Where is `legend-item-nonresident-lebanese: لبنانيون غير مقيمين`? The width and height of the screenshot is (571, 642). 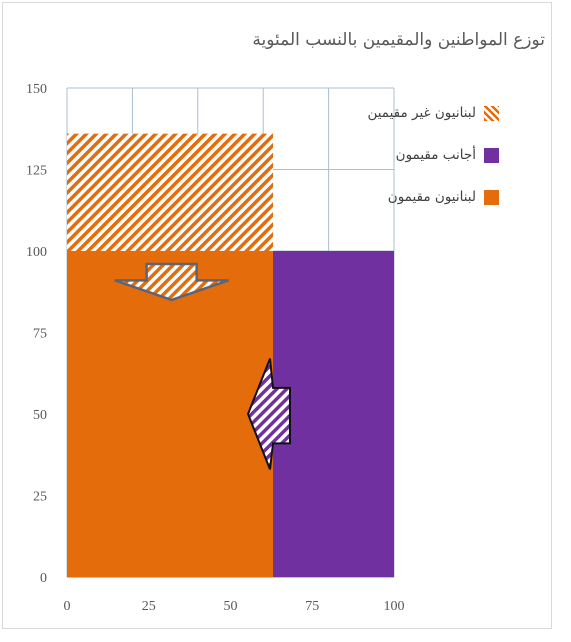 legend-item-nonresident-lebanese: لبنانيون غير مقيمين is located at coordinates (433, 113).